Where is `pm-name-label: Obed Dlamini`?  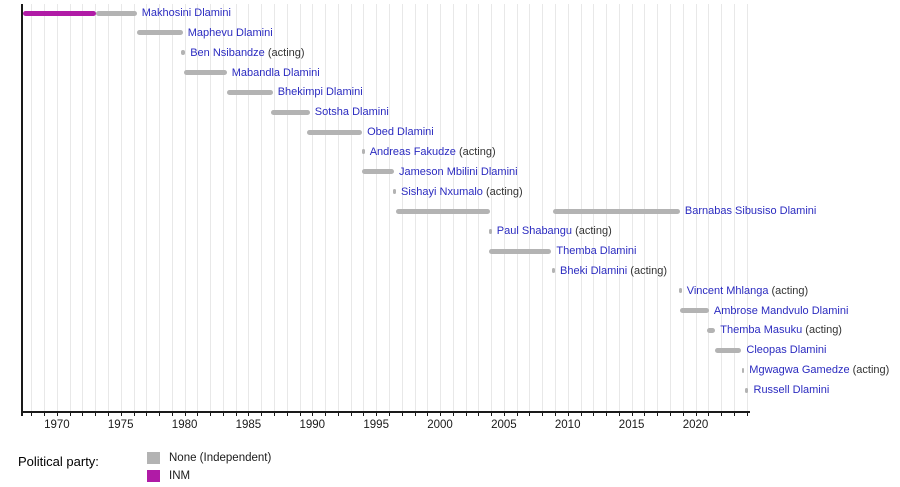 pm-name-label: Obed Dlamini is located at coordinates (400, 132).